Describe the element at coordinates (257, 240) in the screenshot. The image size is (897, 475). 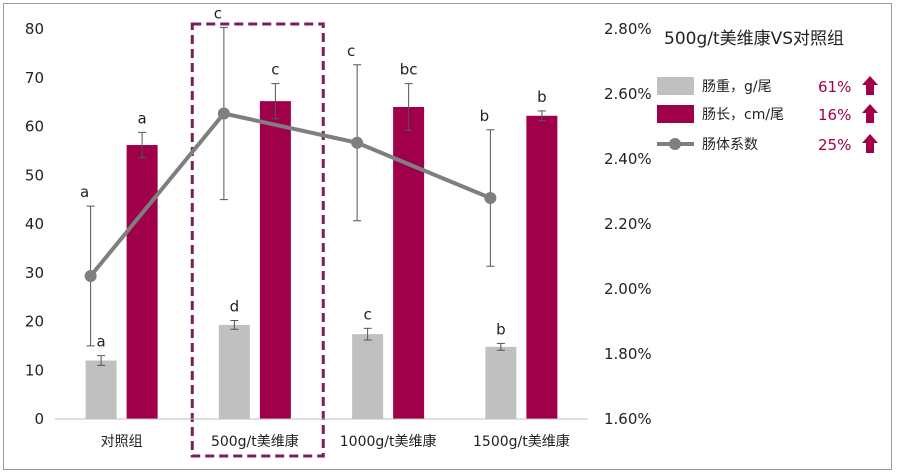
I see `highlight-box` at that location.